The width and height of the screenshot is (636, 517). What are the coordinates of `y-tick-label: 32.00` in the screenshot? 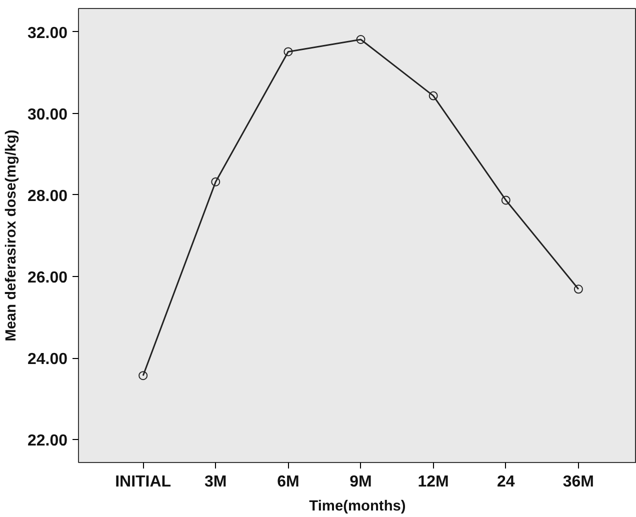 It's located at (47, 33).